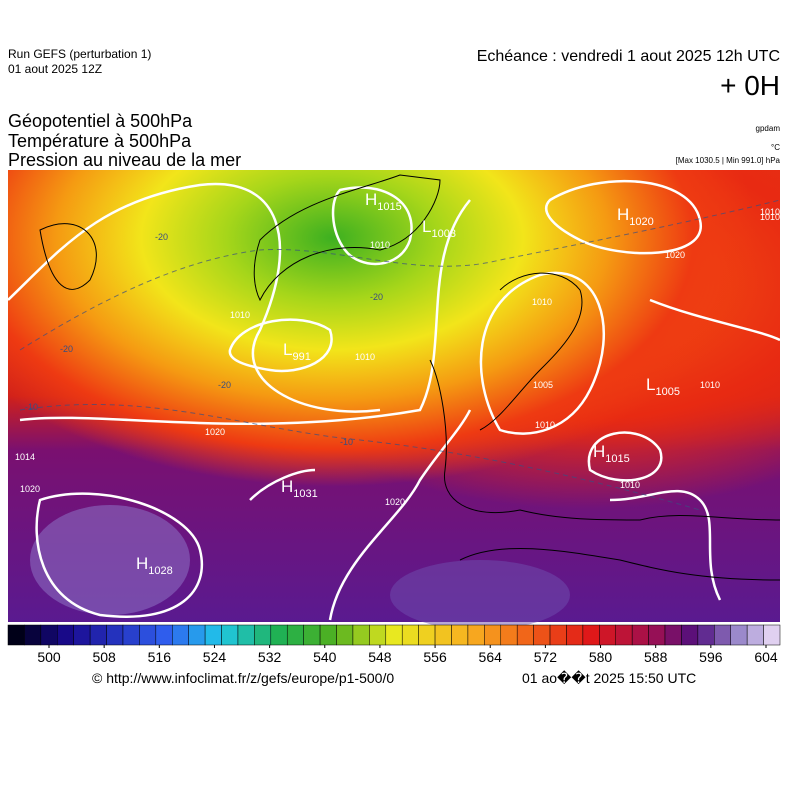 This screenshot has width=788, height=794. What do you see at coordinates (656, 657) in the screenshot?
I see `colorbar-label: 588` at bounding box center [656, 657].